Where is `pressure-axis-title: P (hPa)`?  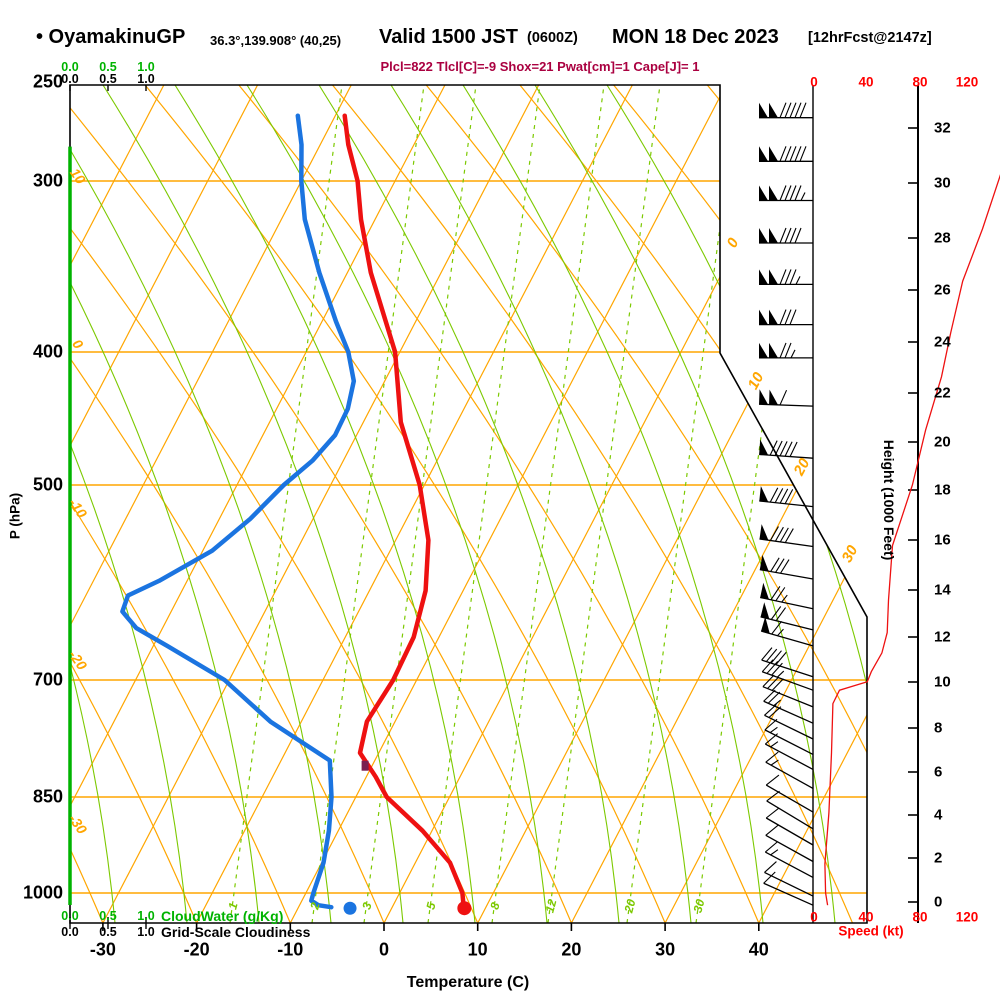 pressure-axis-title: P (hPa) is located at coordinates (15, 516).